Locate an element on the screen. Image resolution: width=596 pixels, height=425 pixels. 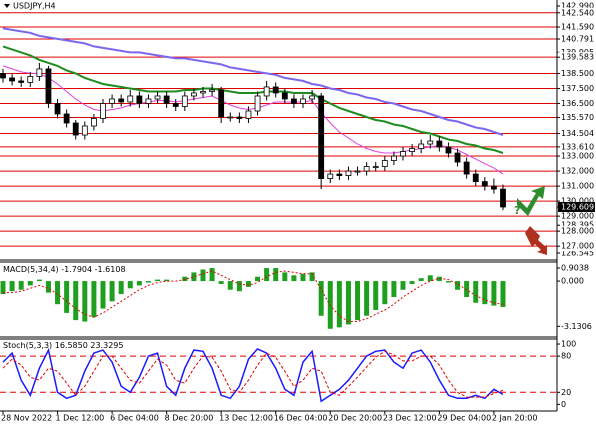
x-tick-label: 1 Dec 12:00 is located at coordinates (80, 418).